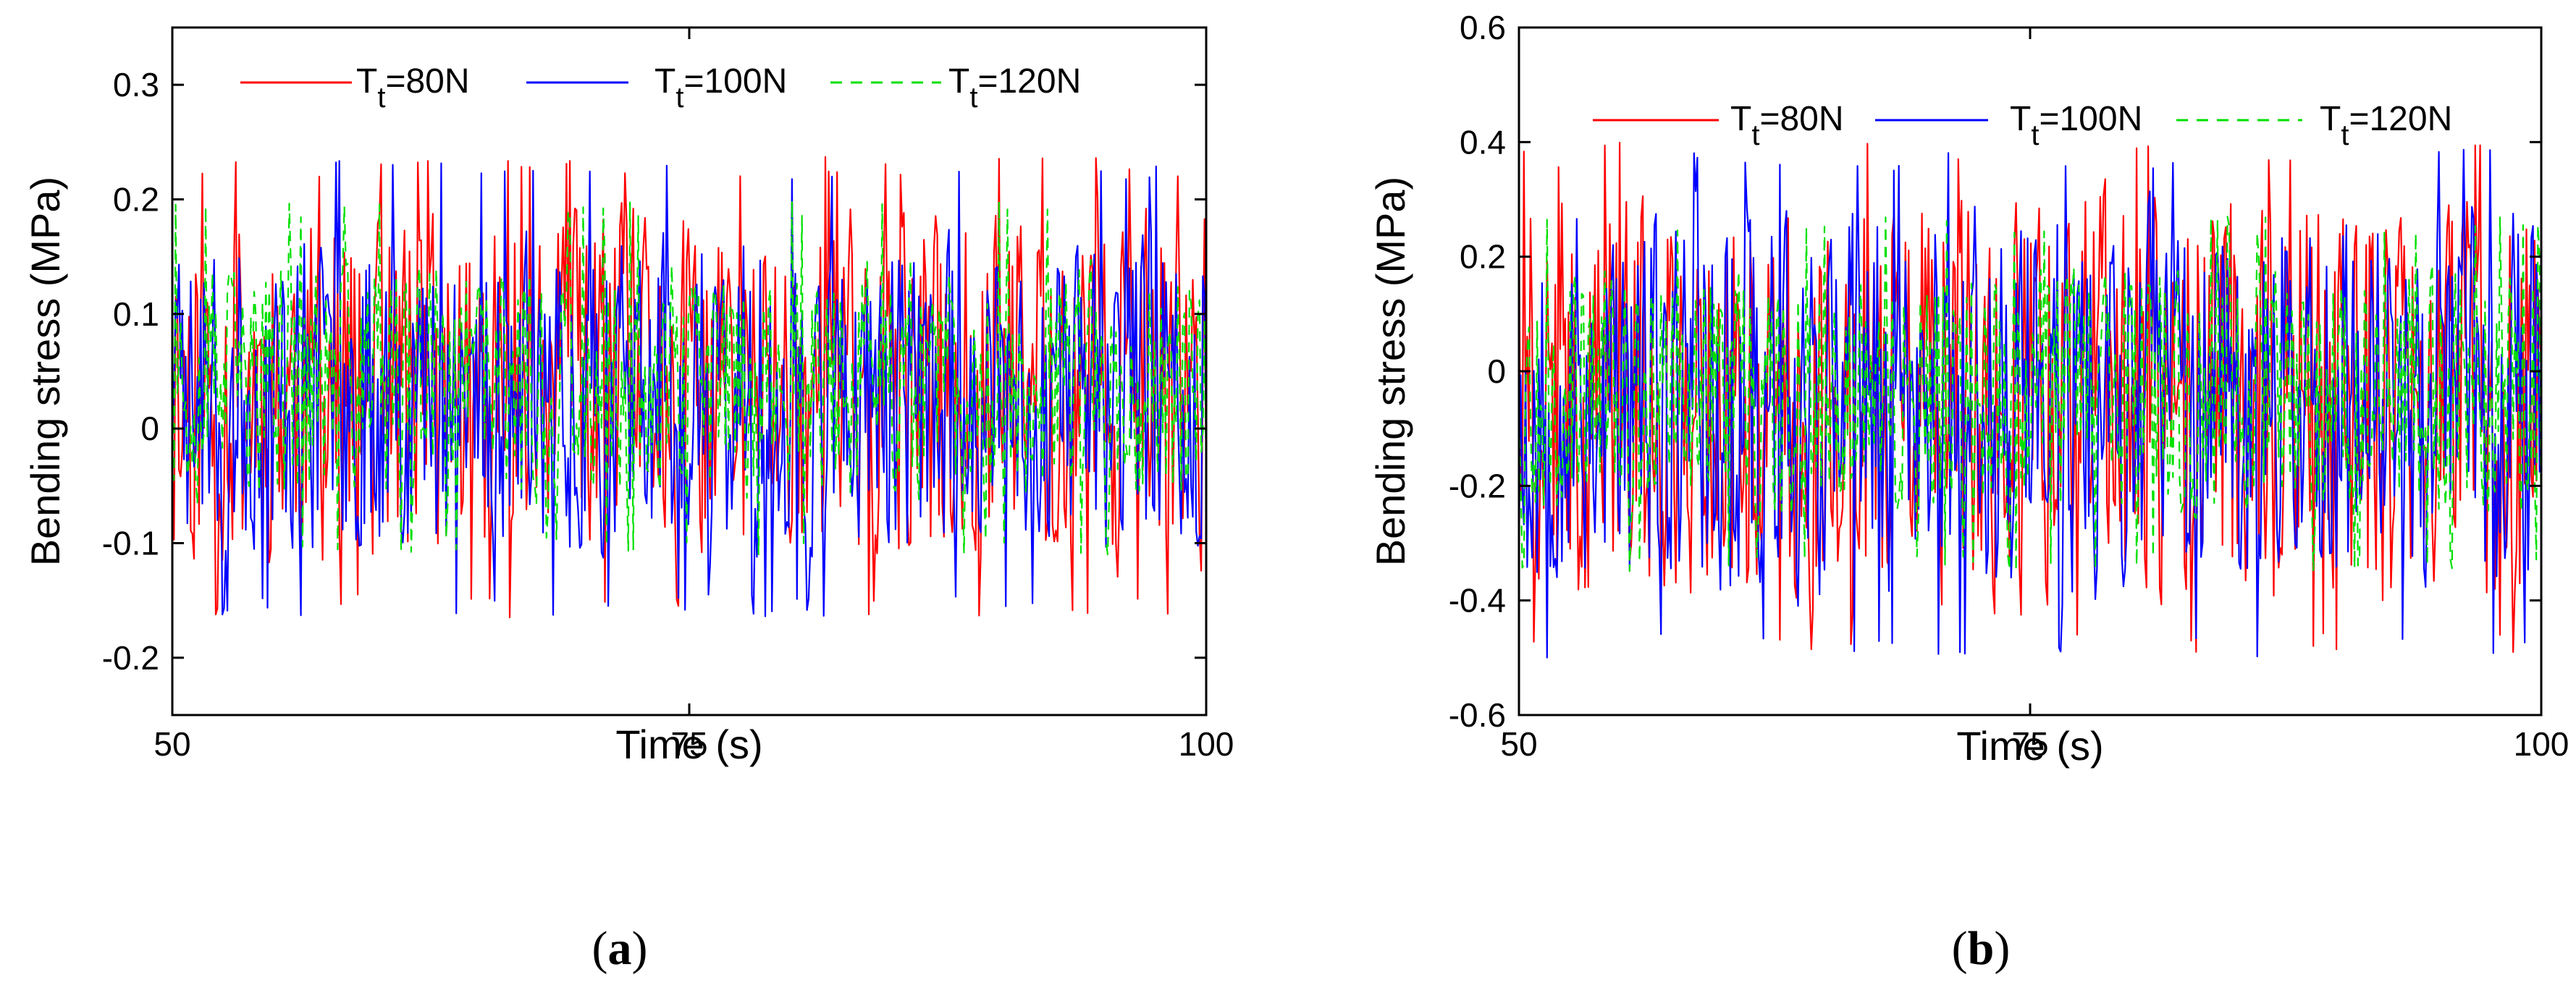 This screenshot has width=2576, height=998. Describe the element at coordinates (1390, 371) in the screenshot. I see `y-axis-label-b: Bending stress (MPa)` at that location.